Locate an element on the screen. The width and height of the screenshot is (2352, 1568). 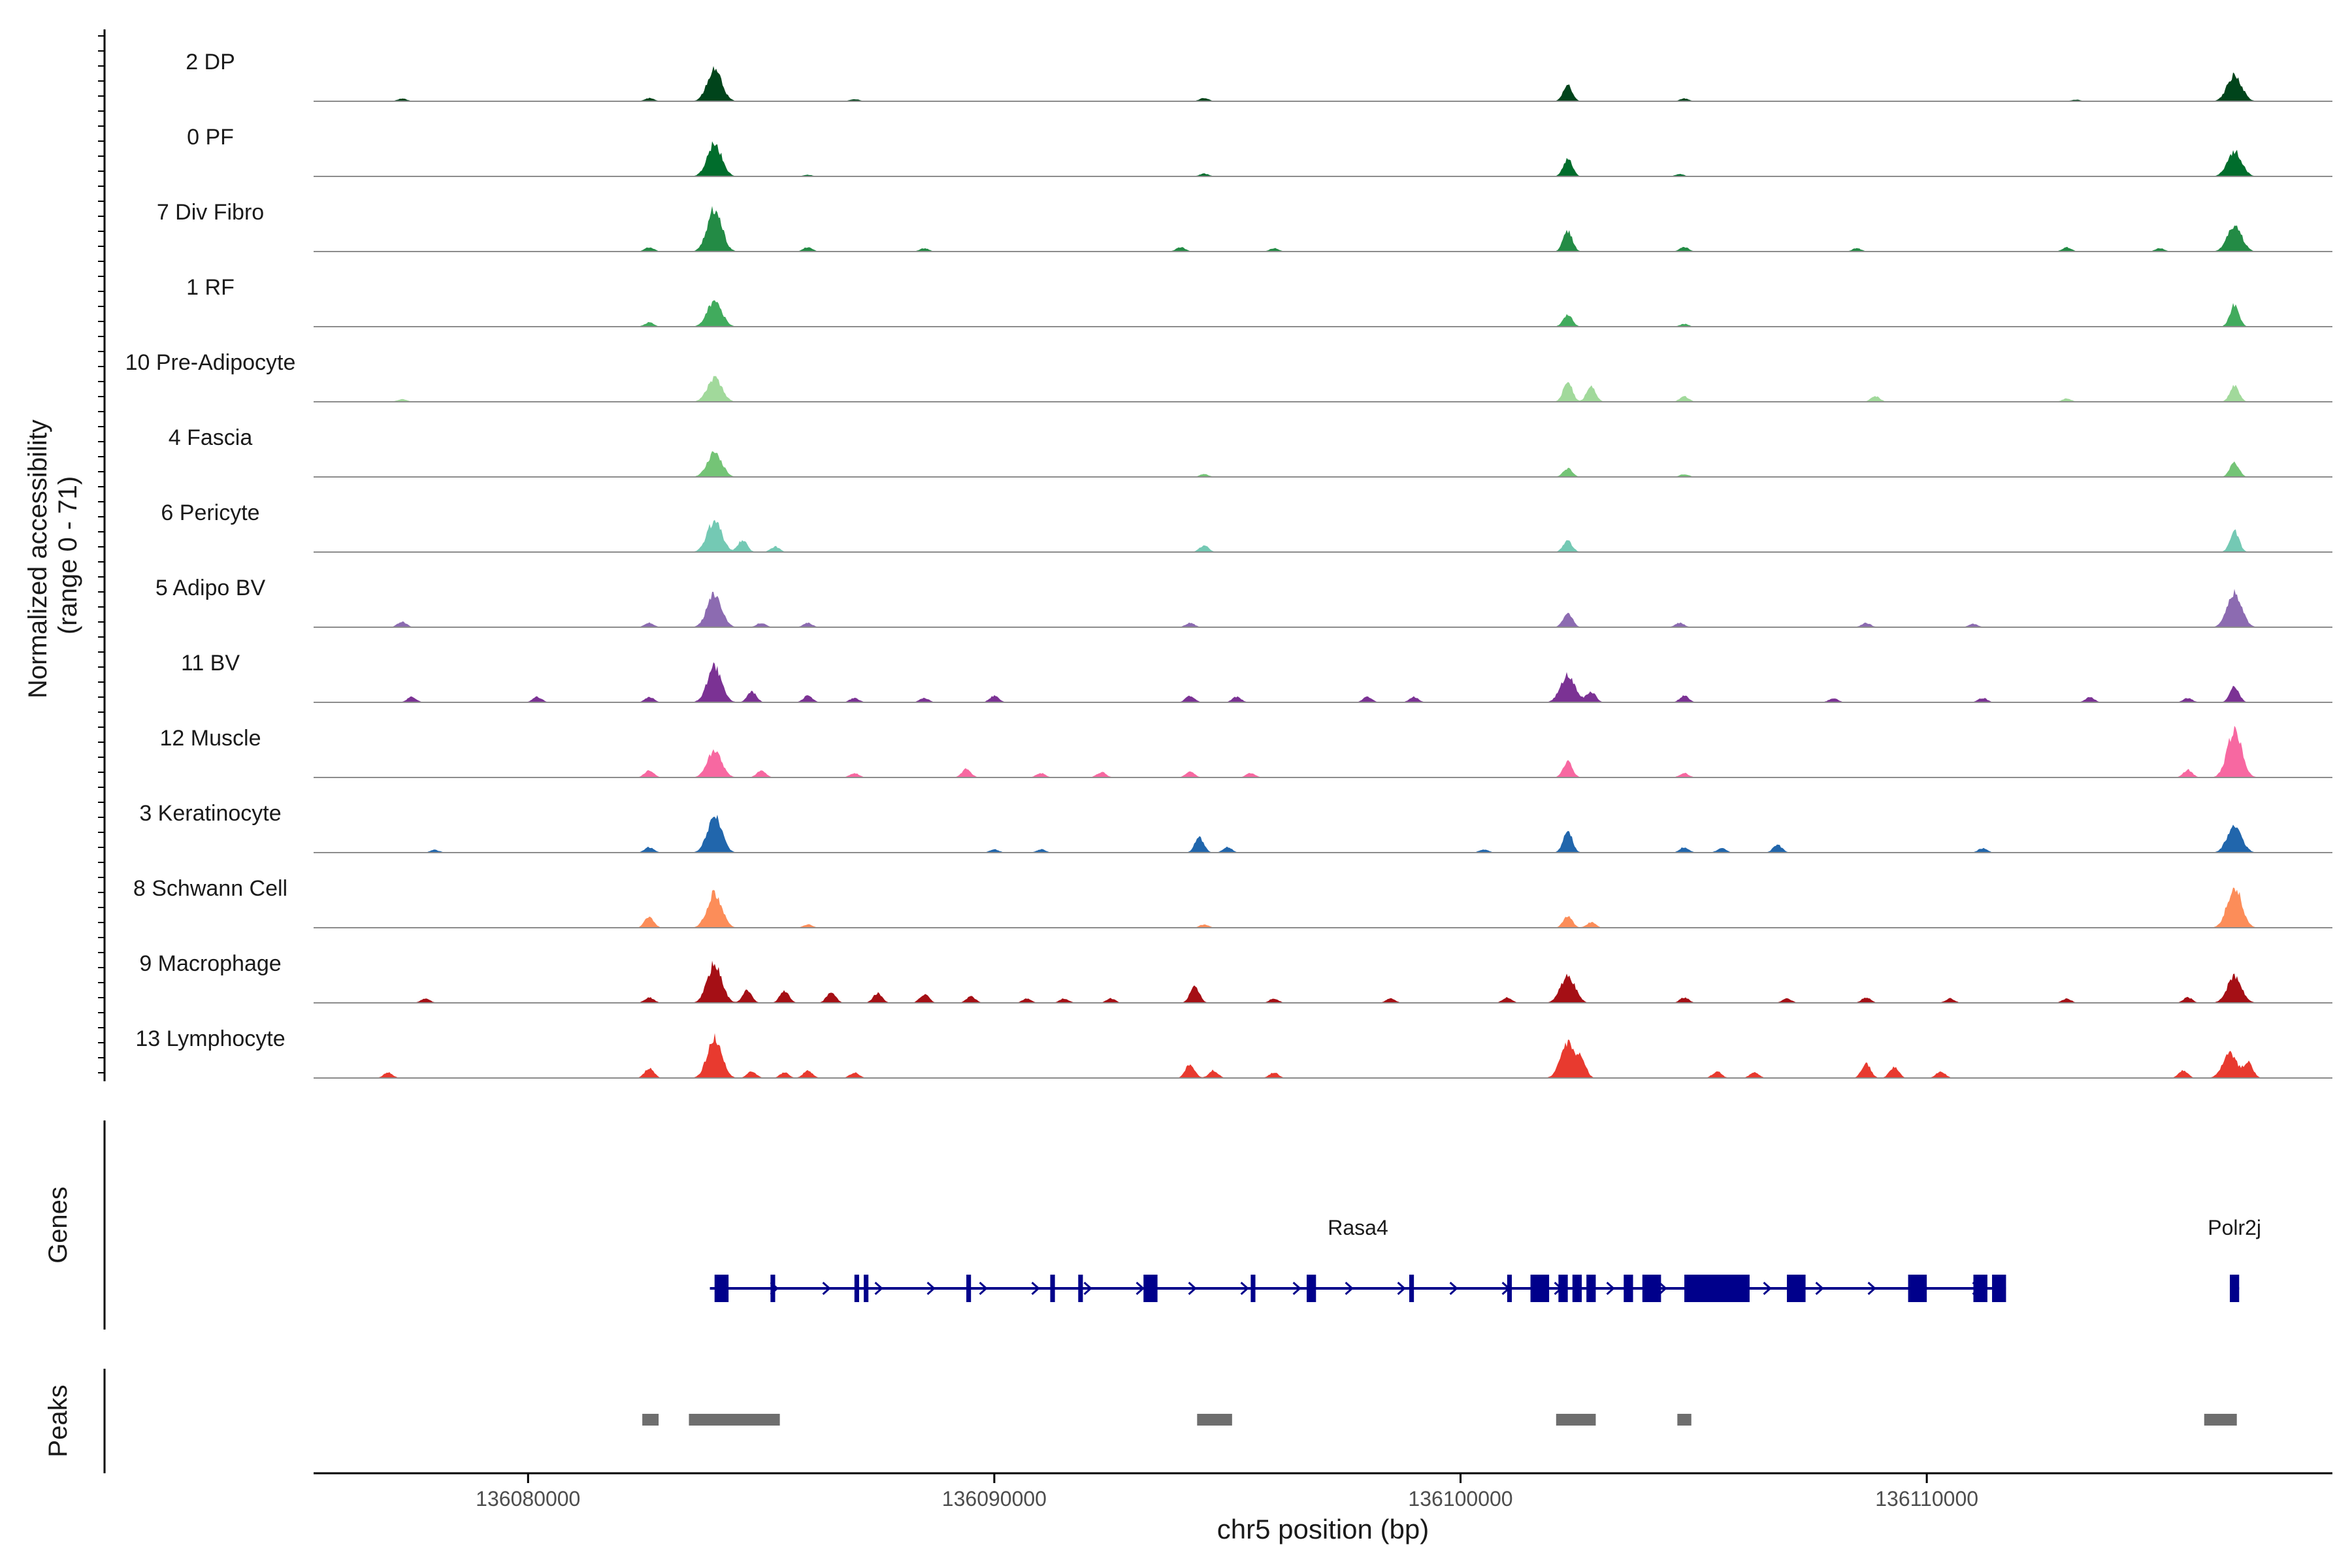
x-tick-label: 136110000 is located at coordinates (1926, 1499).